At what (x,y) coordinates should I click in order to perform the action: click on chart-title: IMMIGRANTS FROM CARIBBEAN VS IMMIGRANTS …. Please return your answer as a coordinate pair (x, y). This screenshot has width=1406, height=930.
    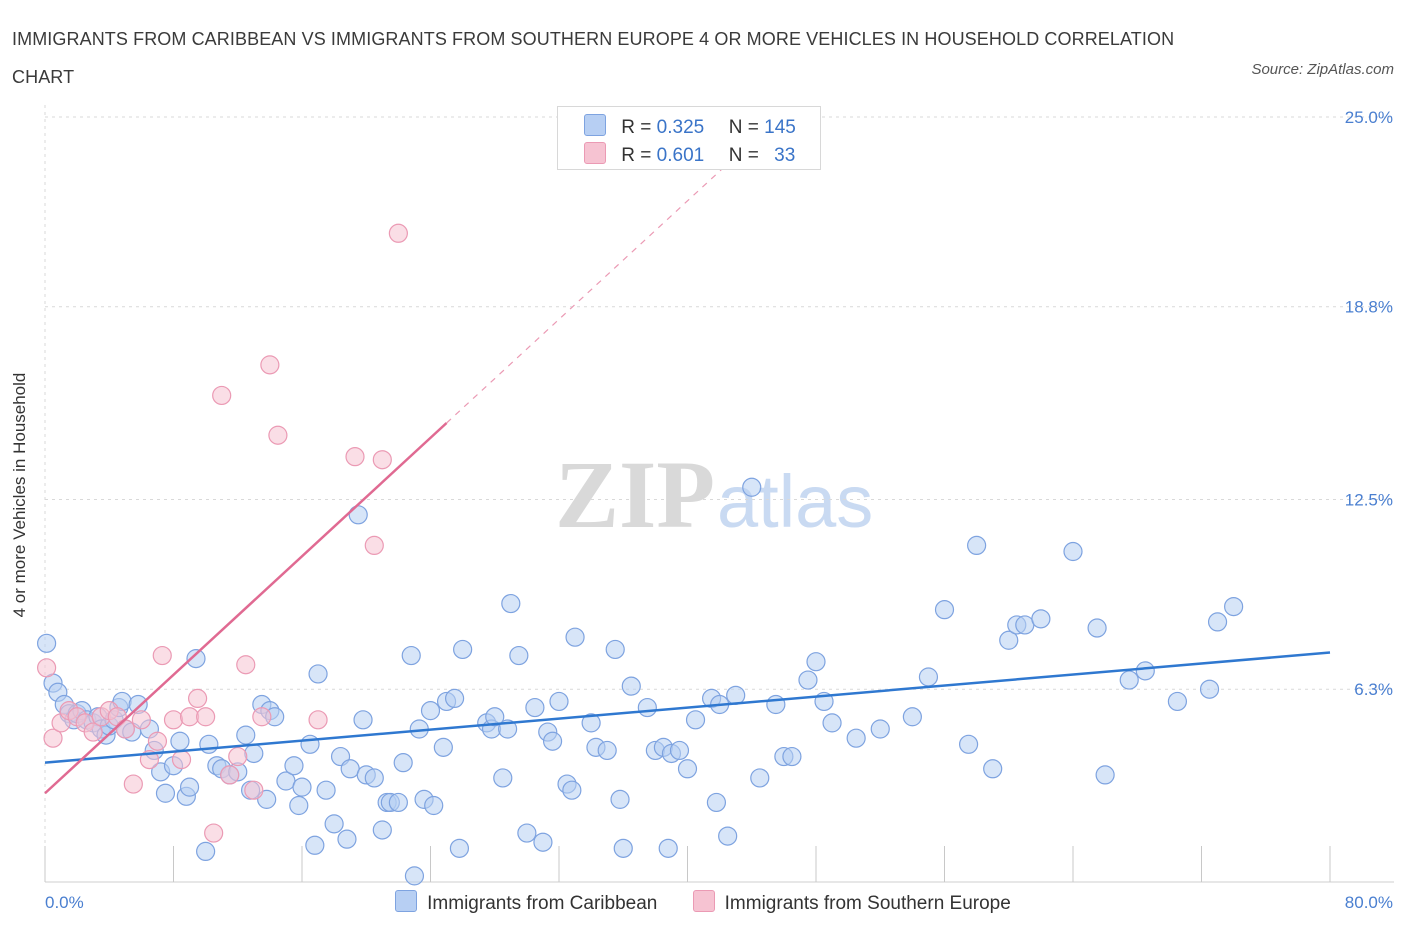
    Looking at the image, I should click on (593, 58).